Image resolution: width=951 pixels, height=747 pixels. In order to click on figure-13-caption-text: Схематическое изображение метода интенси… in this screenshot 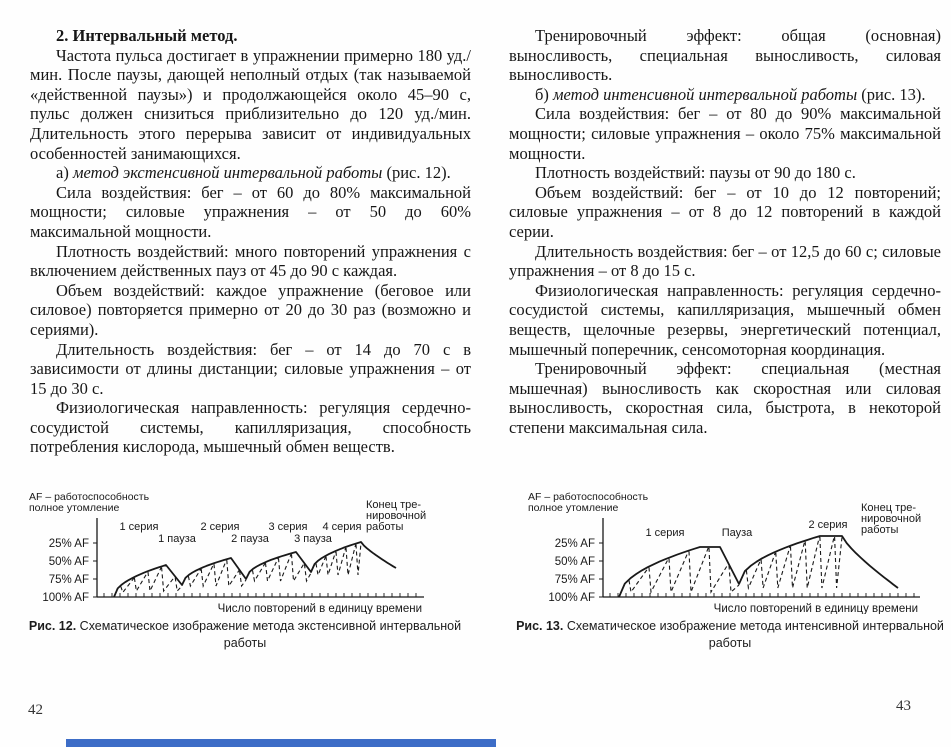, I will do `click(755, 634)`.